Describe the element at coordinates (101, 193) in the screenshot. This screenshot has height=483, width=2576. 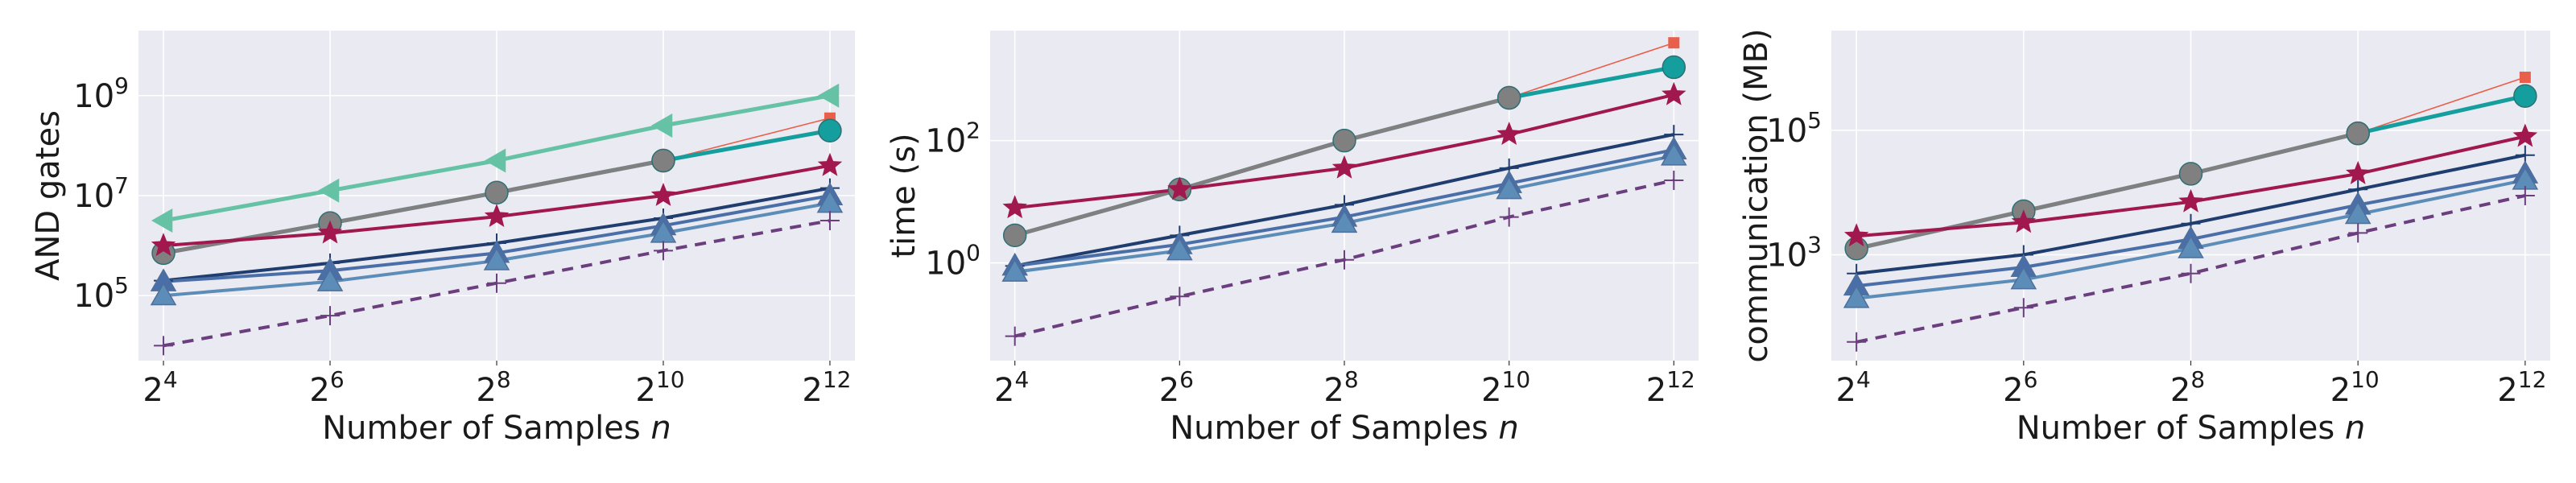
I see `y-tick-label: 107` at that location.